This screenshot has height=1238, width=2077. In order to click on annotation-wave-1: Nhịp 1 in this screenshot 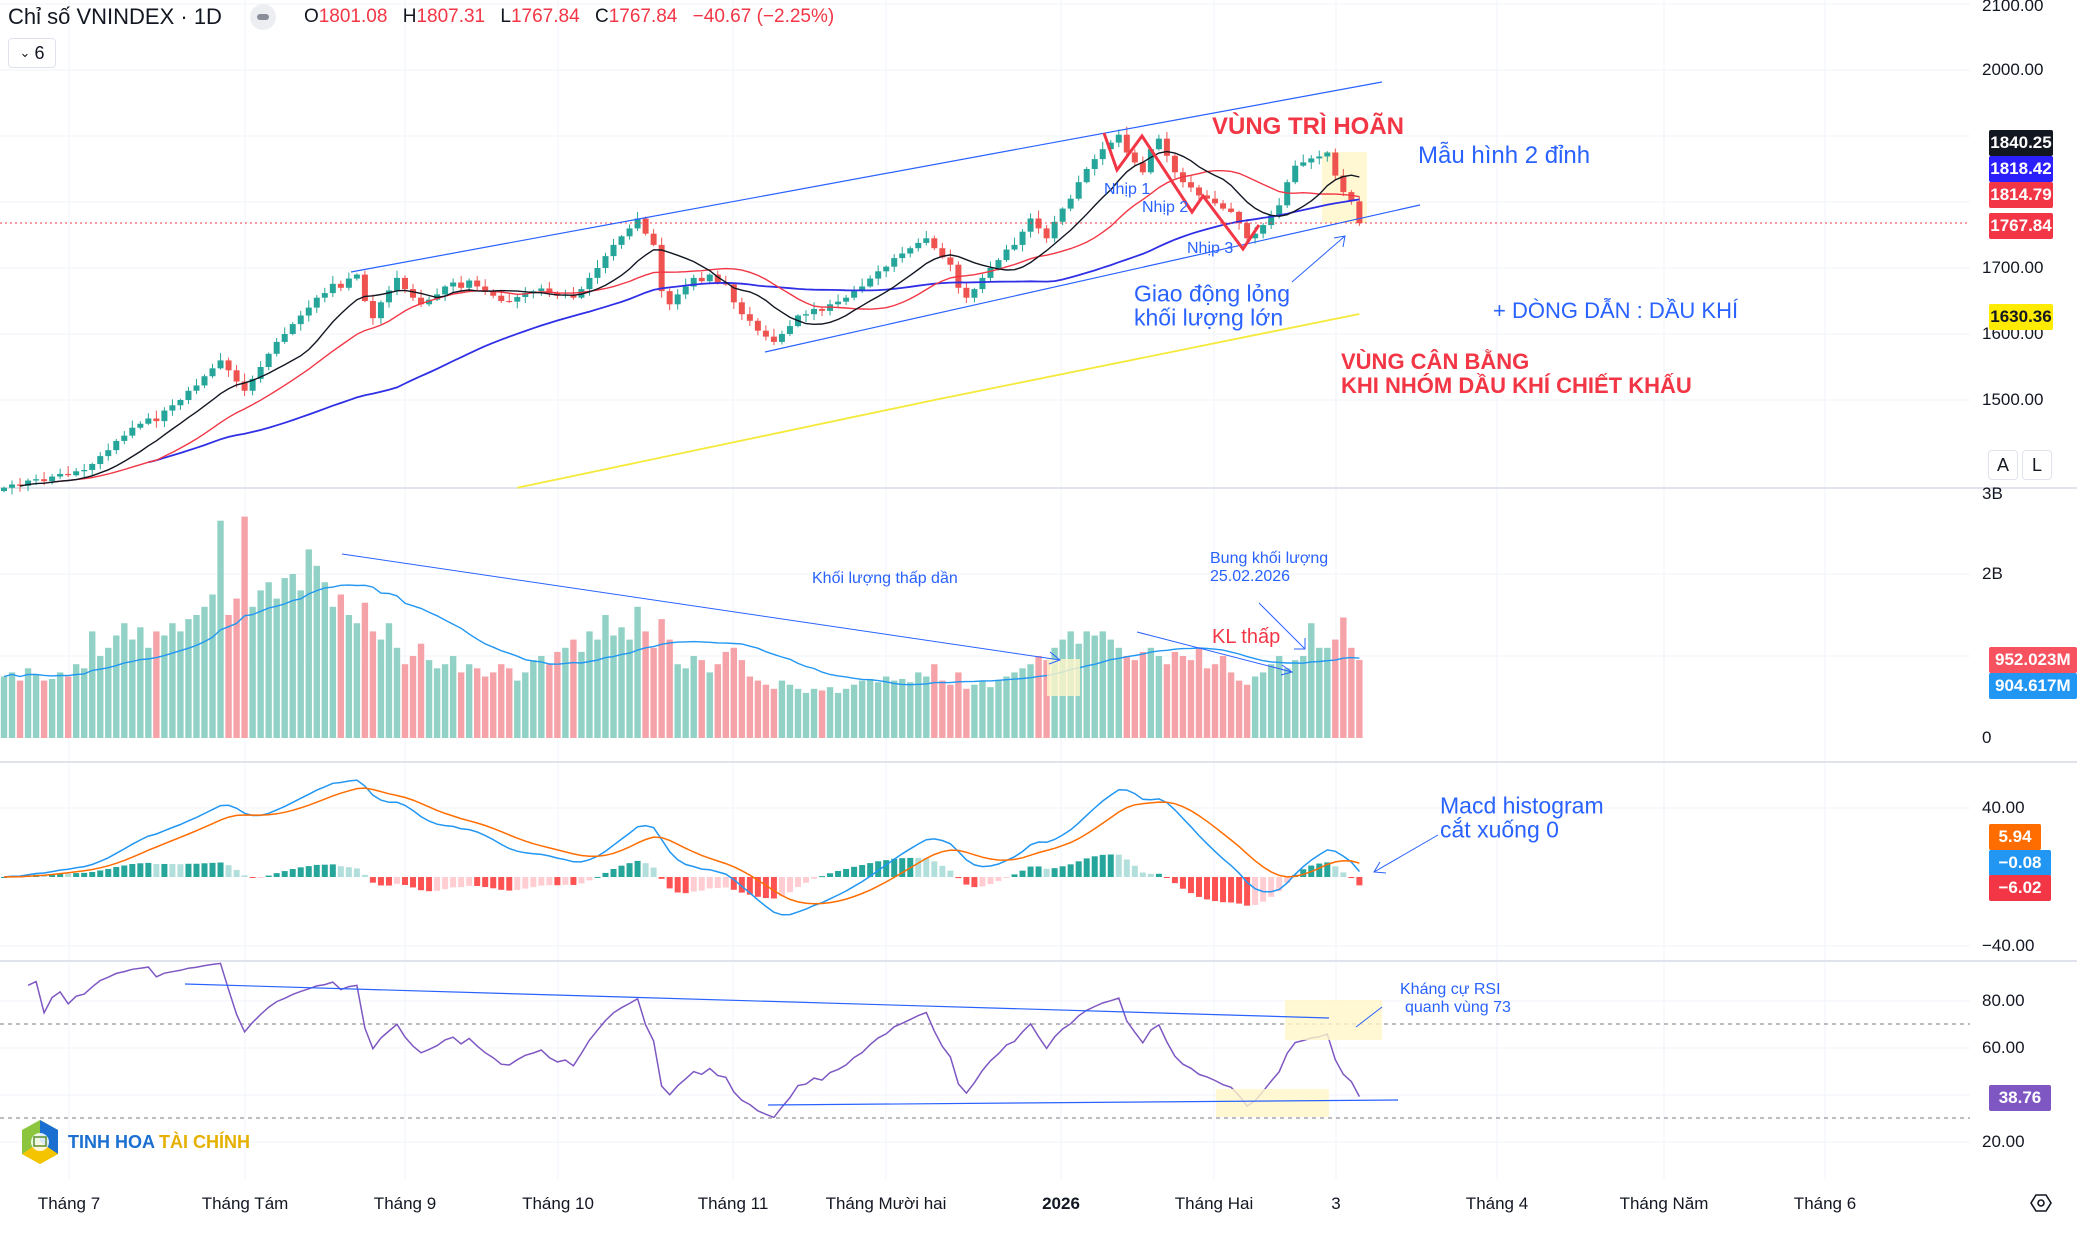, I will do `click(1127, 189)`.